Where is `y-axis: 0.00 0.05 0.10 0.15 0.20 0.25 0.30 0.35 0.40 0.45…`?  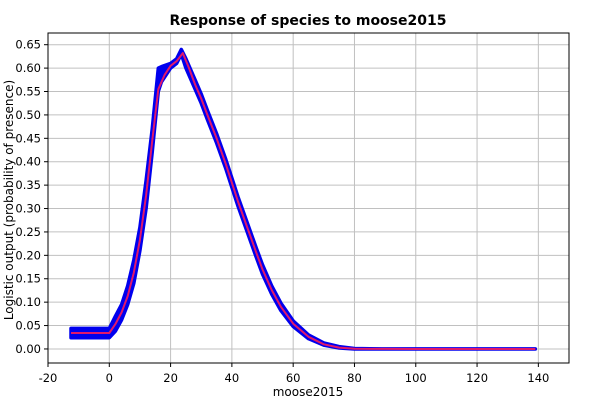
y-axis: 0.00 0.05 0.10 0.15 0.20 0.25 0.30 0.35 0.40 0.45… is located at coordinates (31, 197).